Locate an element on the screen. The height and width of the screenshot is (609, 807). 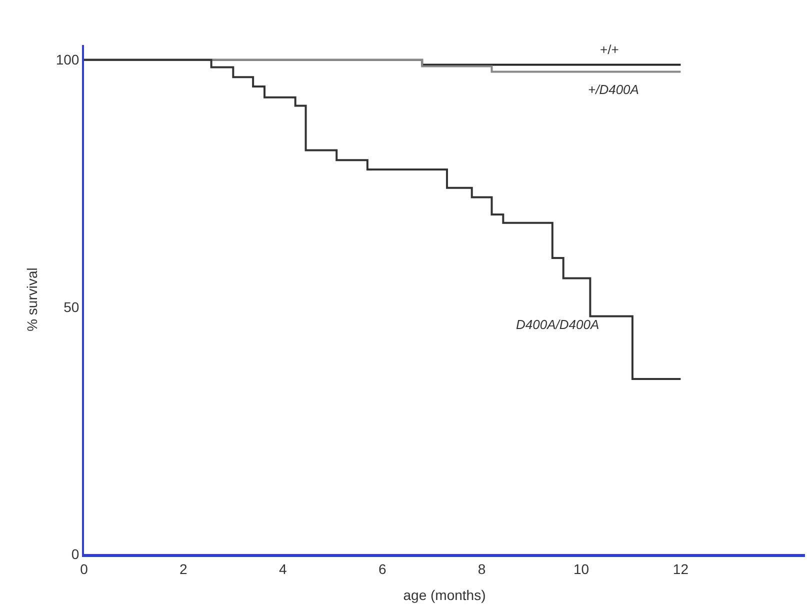
series-label: D400A/D400A is located at coordinates (558, 324).